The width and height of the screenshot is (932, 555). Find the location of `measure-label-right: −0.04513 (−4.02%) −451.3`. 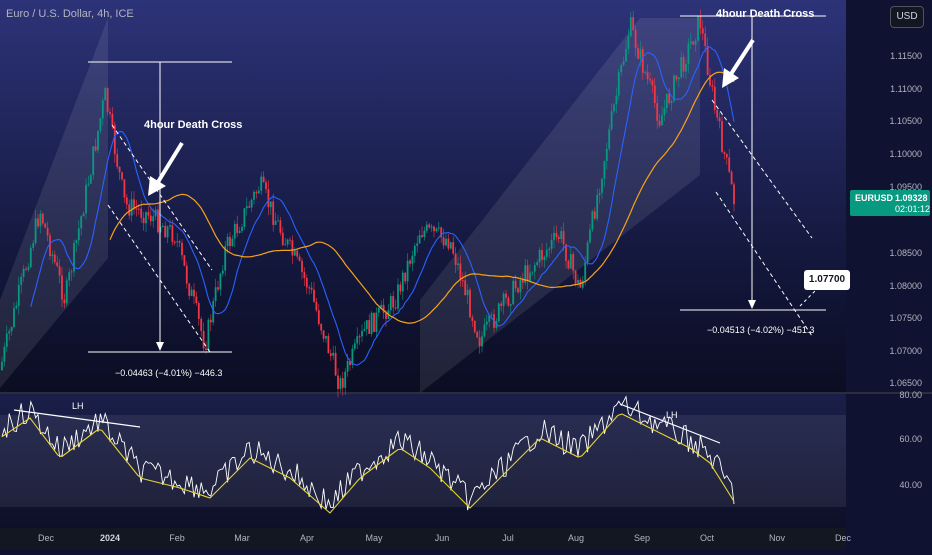

measure-label-right: −0.04513 (−4.02%) −451.3 is located at coordinates (761, 330).